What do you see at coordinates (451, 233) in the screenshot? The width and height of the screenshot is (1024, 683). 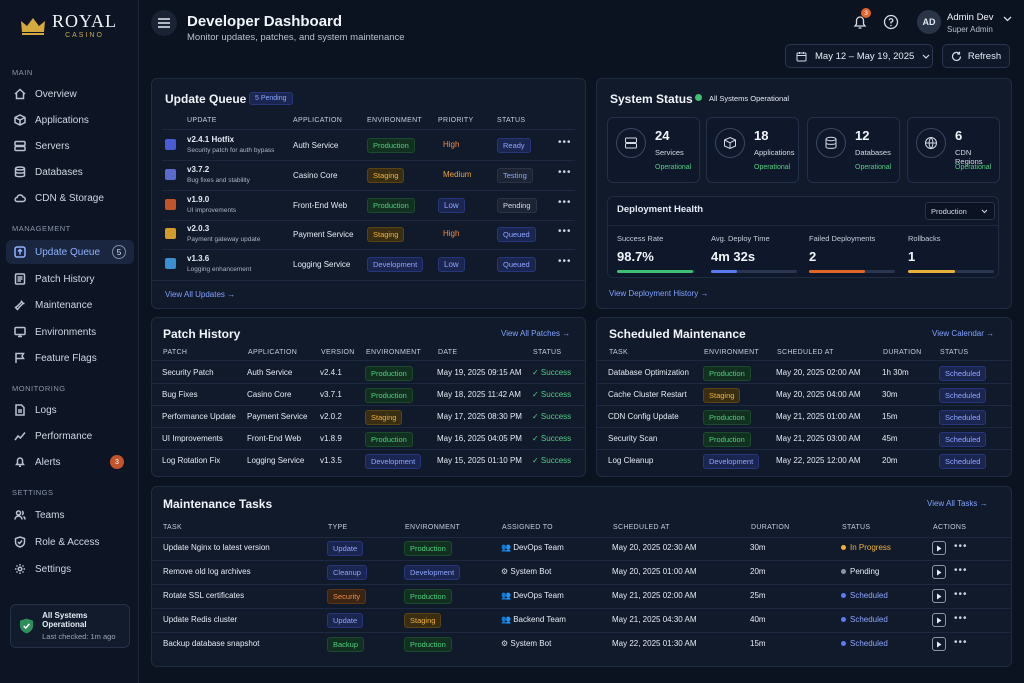 I see `priority-label: High` at bounding box center [451, 233].